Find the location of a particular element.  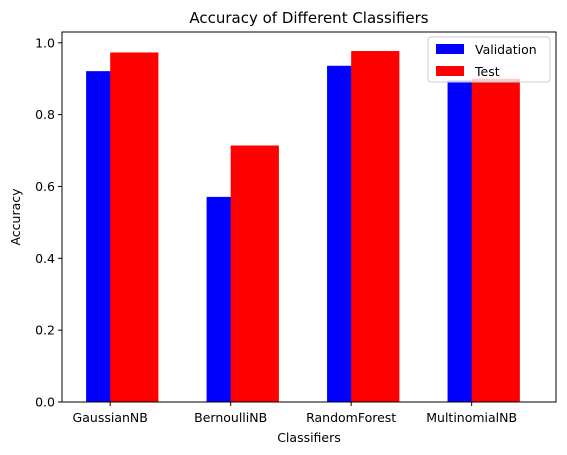

bar-test-gaussiannb is located at coordinates (134, 227).